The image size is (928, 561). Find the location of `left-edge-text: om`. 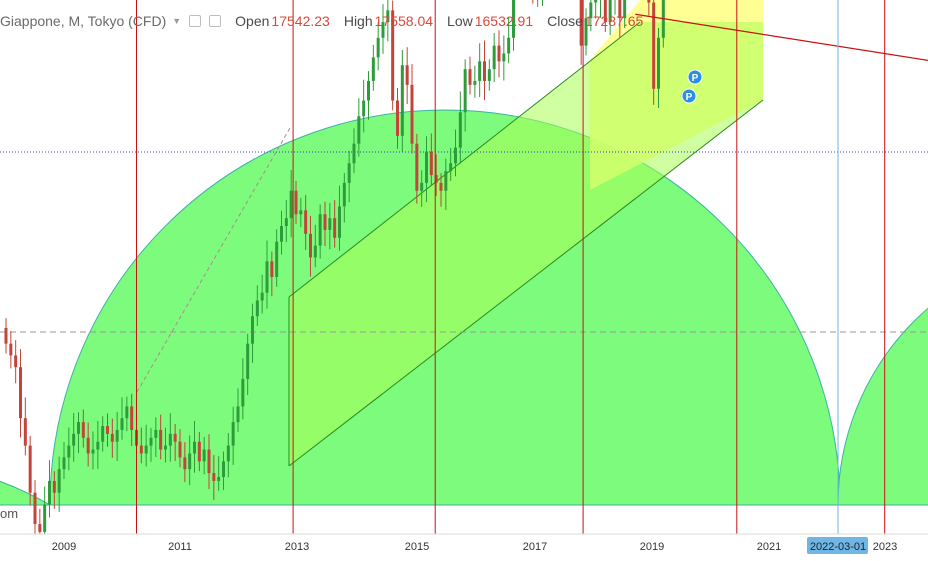

left-edge-text: om is located at coordinates (9, 513).